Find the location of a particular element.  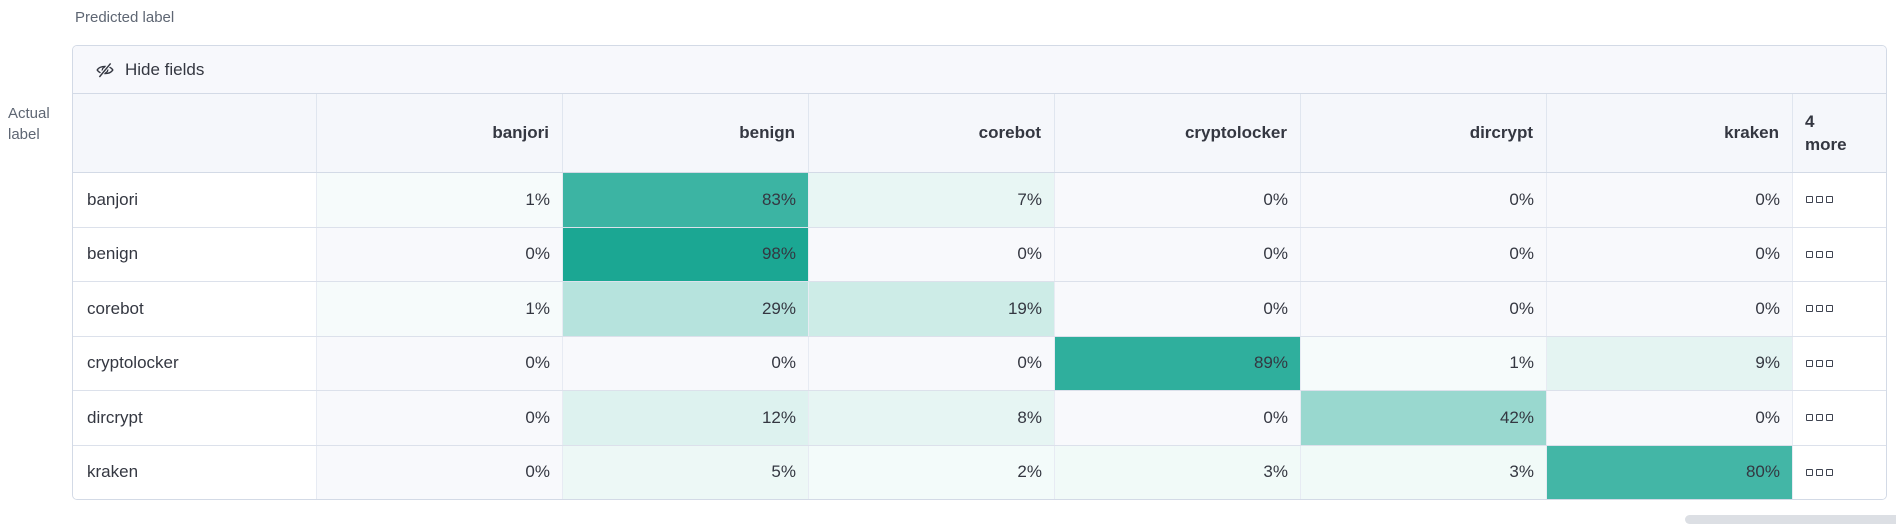

row-label-cell: banjori is located at coordinates (195, 200).